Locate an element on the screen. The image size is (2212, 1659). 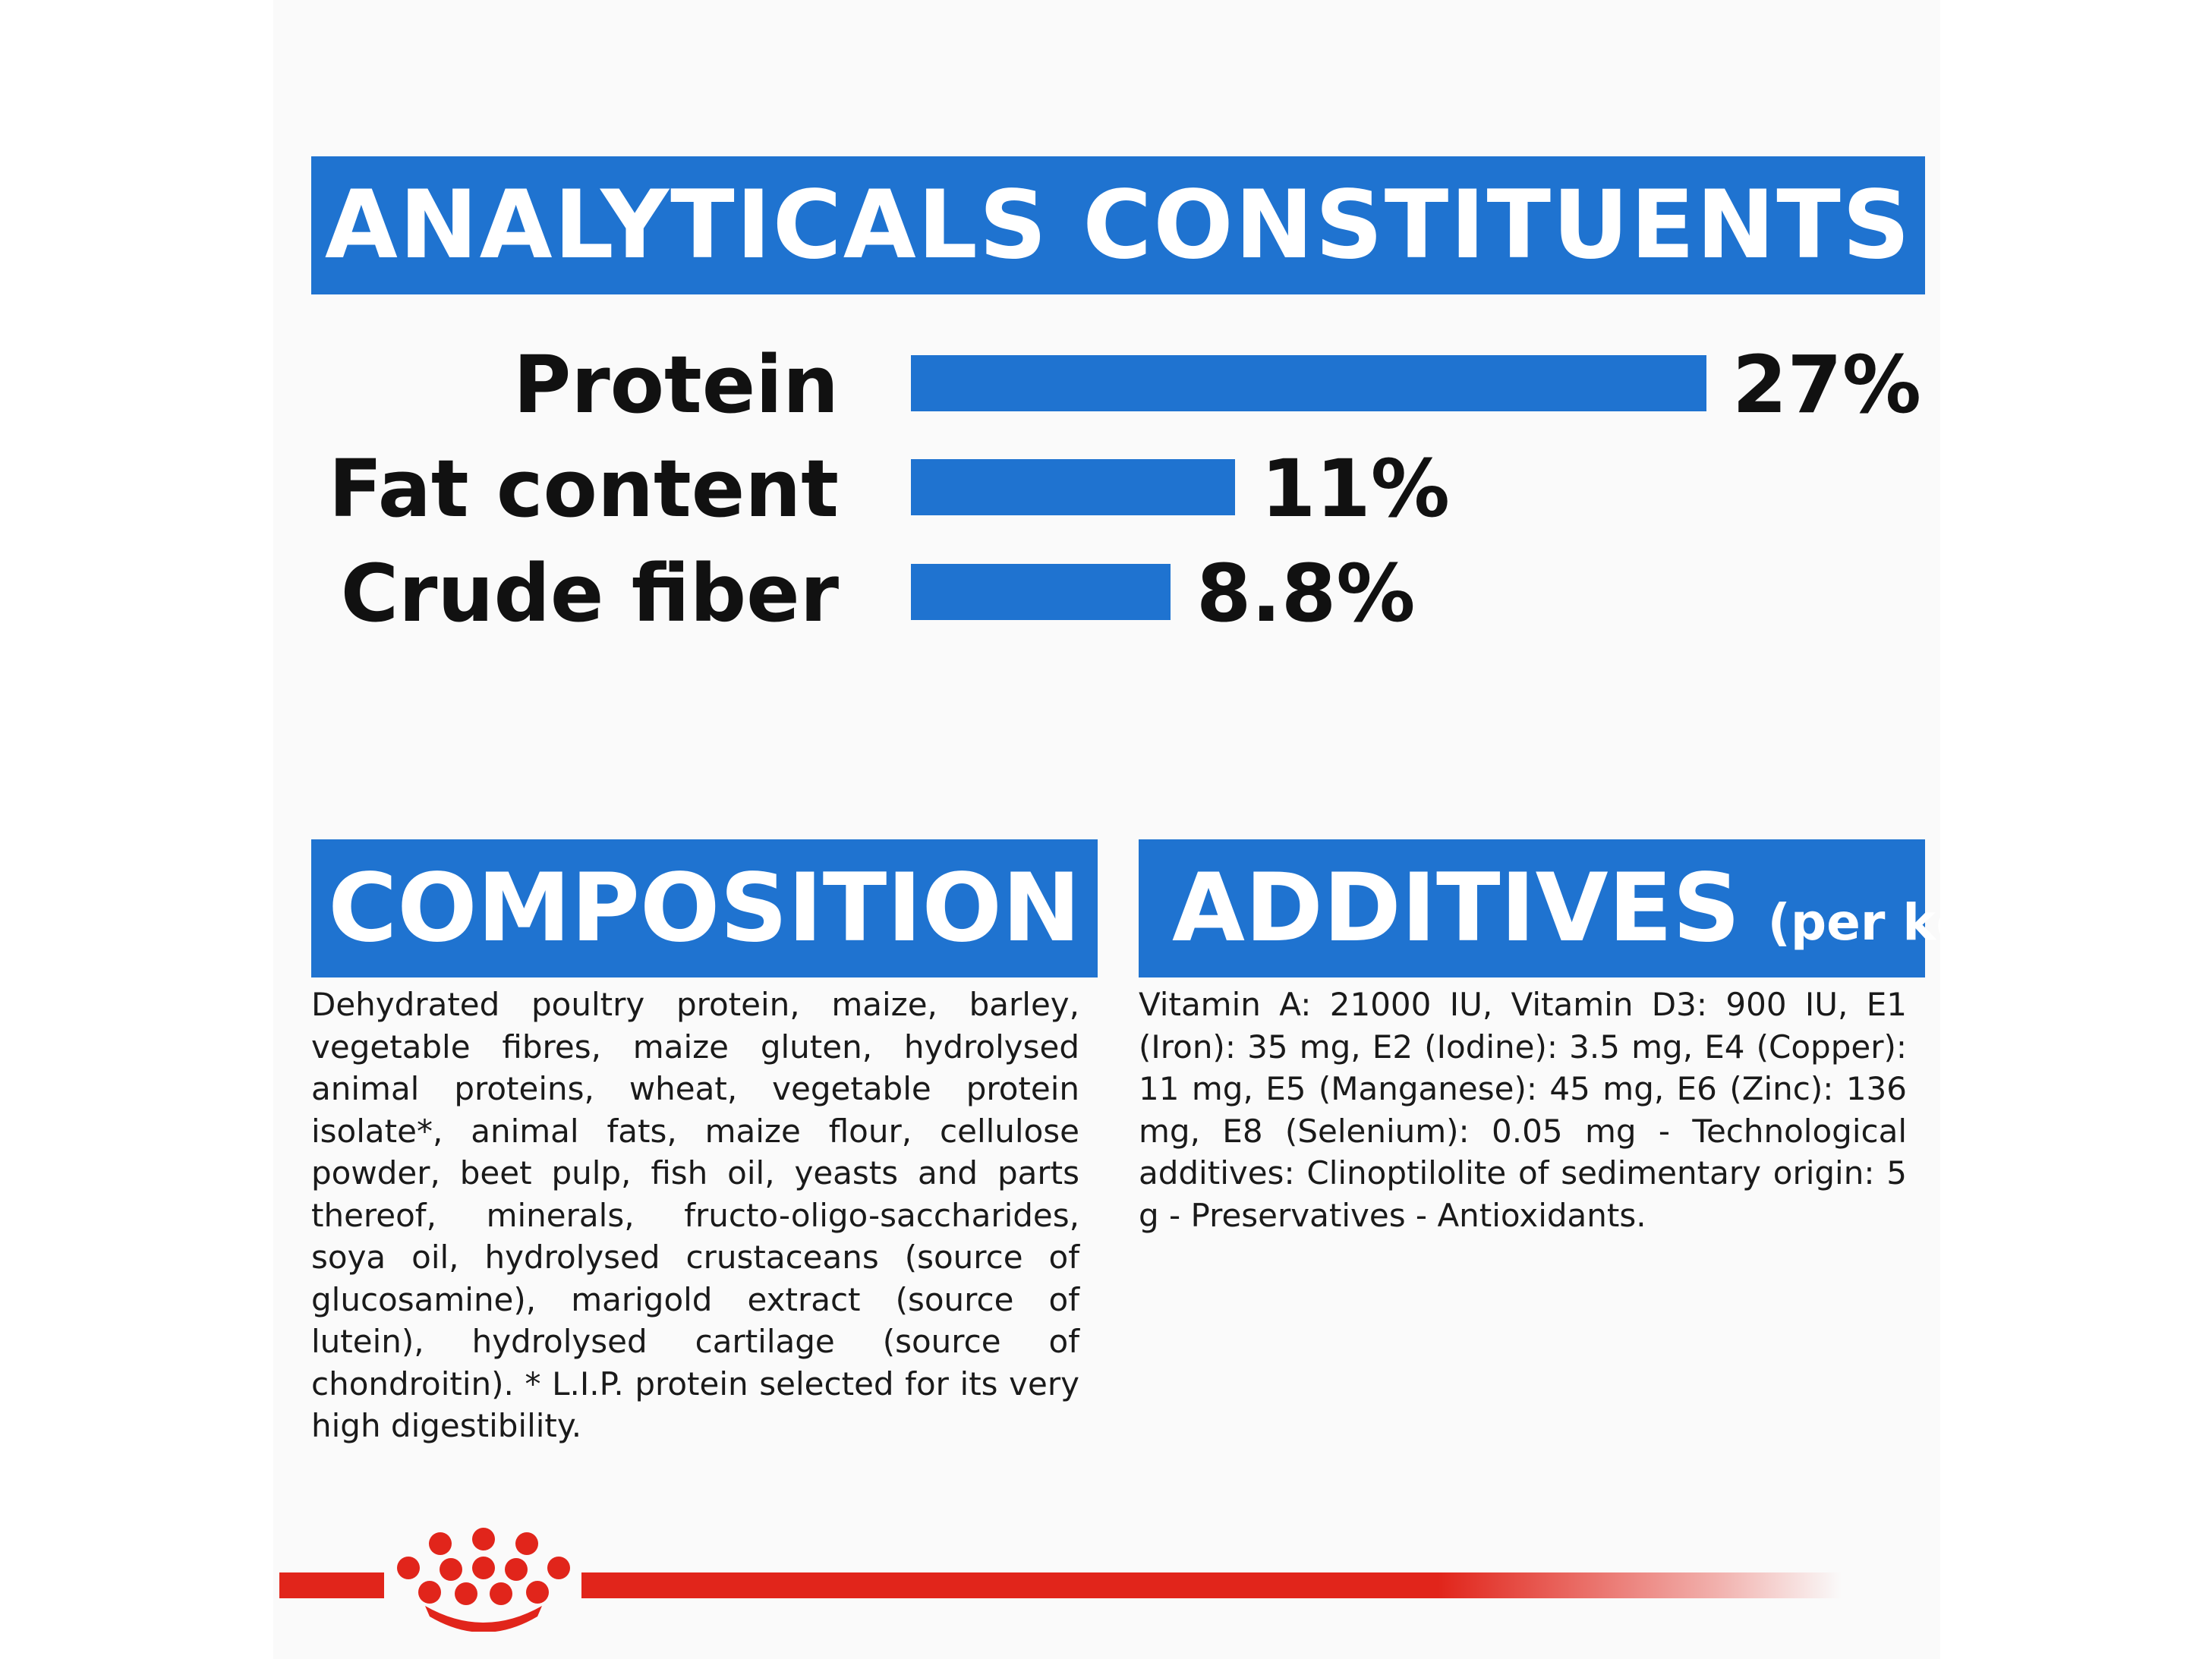
fat-content-bar is located at coordinates (1073, 487).